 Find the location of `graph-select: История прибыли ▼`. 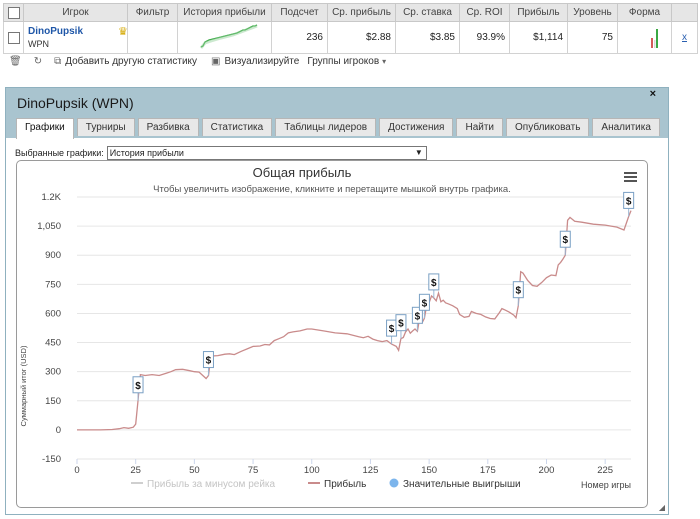

graph-select: История прибыли ▼ is located at coordinates (266, 153).